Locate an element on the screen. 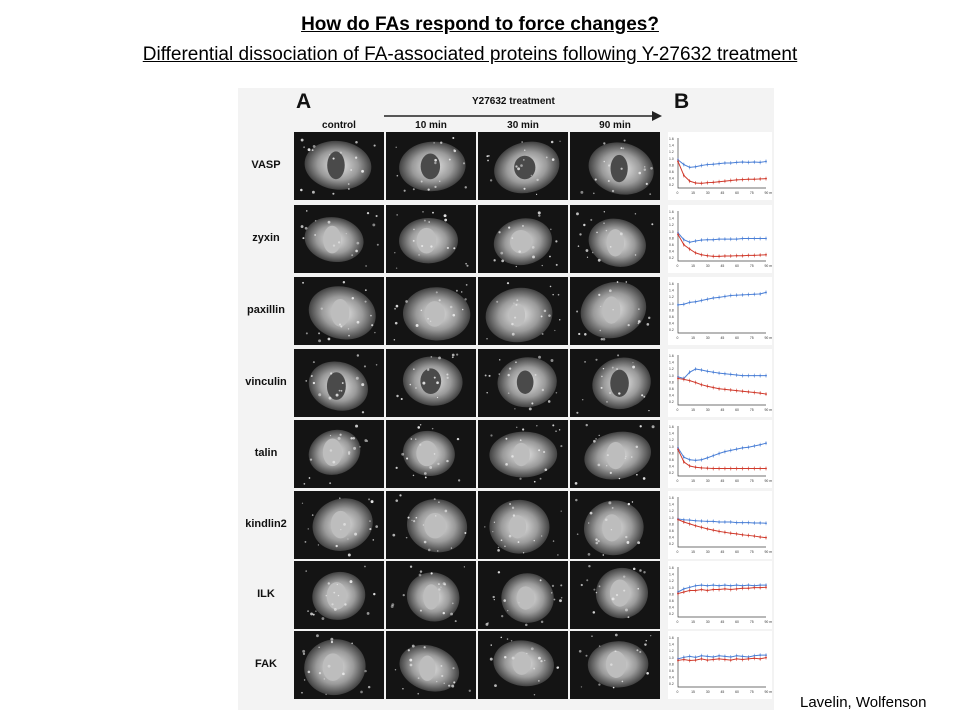  x-tick-label: 45 is located at coordinates (723, 552).